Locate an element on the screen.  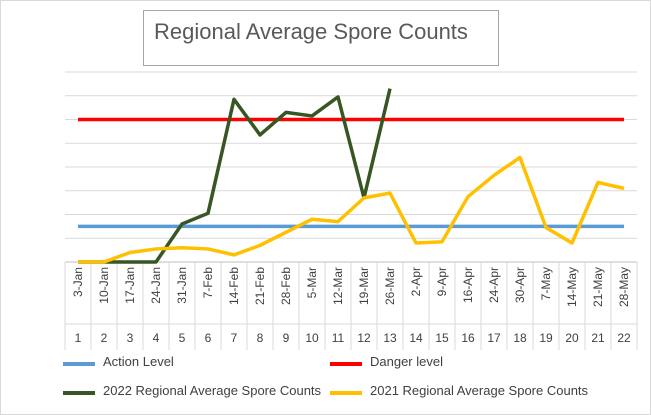
week-number-label: 18 is located at coordinates (520, 338).